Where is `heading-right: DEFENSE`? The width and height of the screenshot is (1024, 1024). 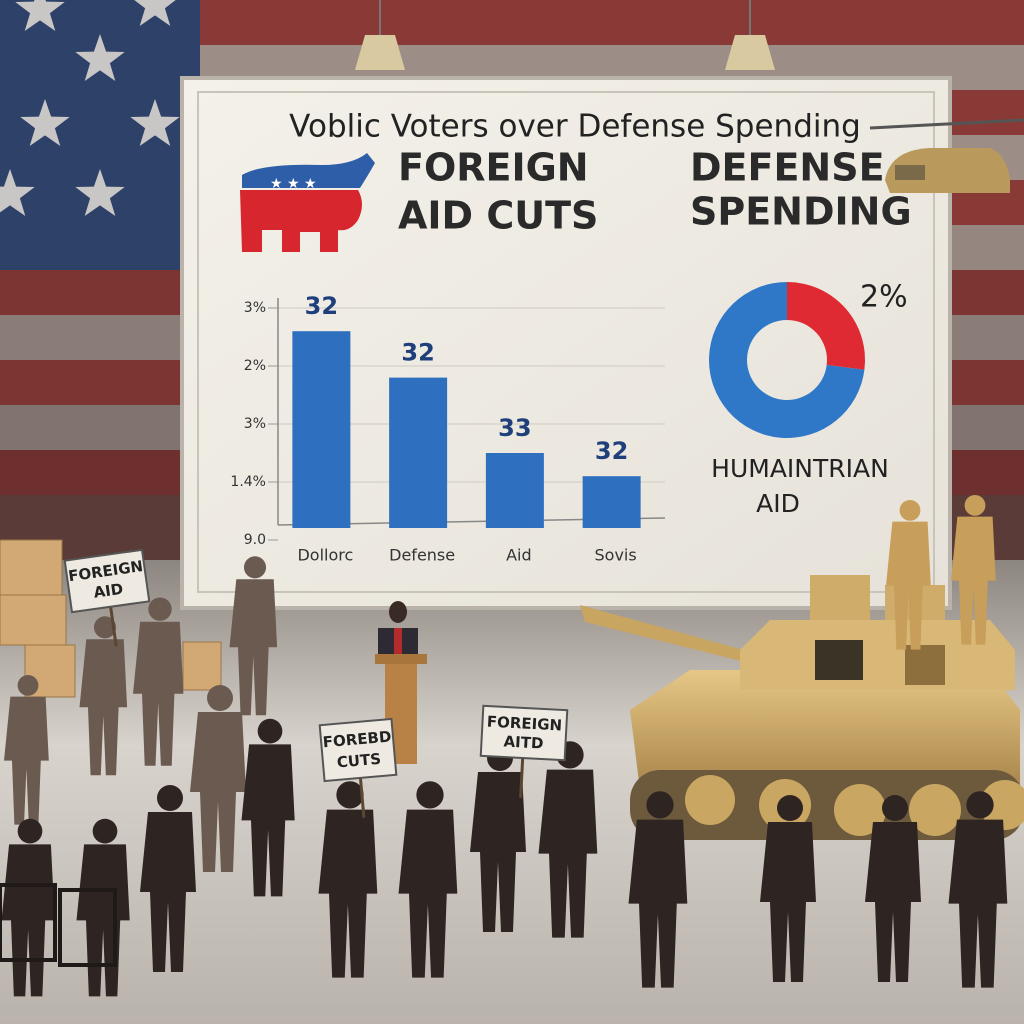 heading-right: DEFENSE is located at coordinates (787, 168).